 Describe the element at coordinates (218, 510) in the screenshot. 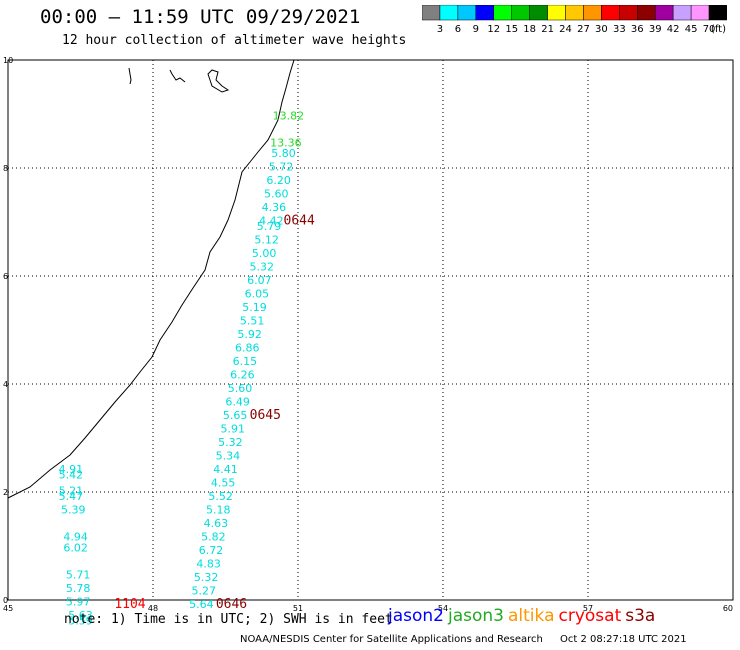

I see `swh-value: 5.18` at that location.